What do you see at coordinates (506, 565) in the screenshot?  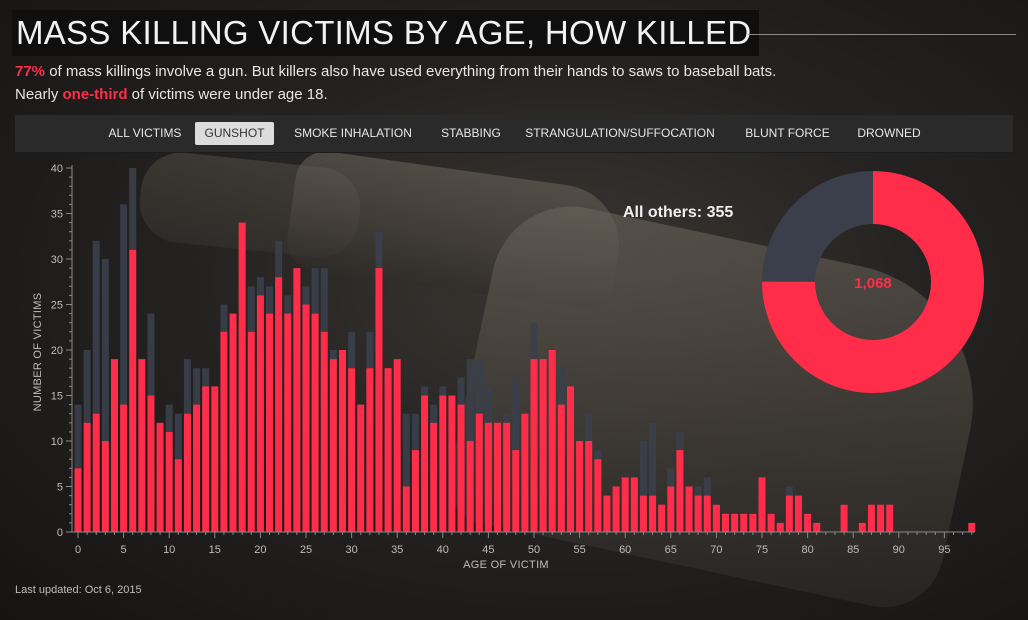 I see `x-axis-title: AGE OF VICTIM` at bounding box center [506, 565].